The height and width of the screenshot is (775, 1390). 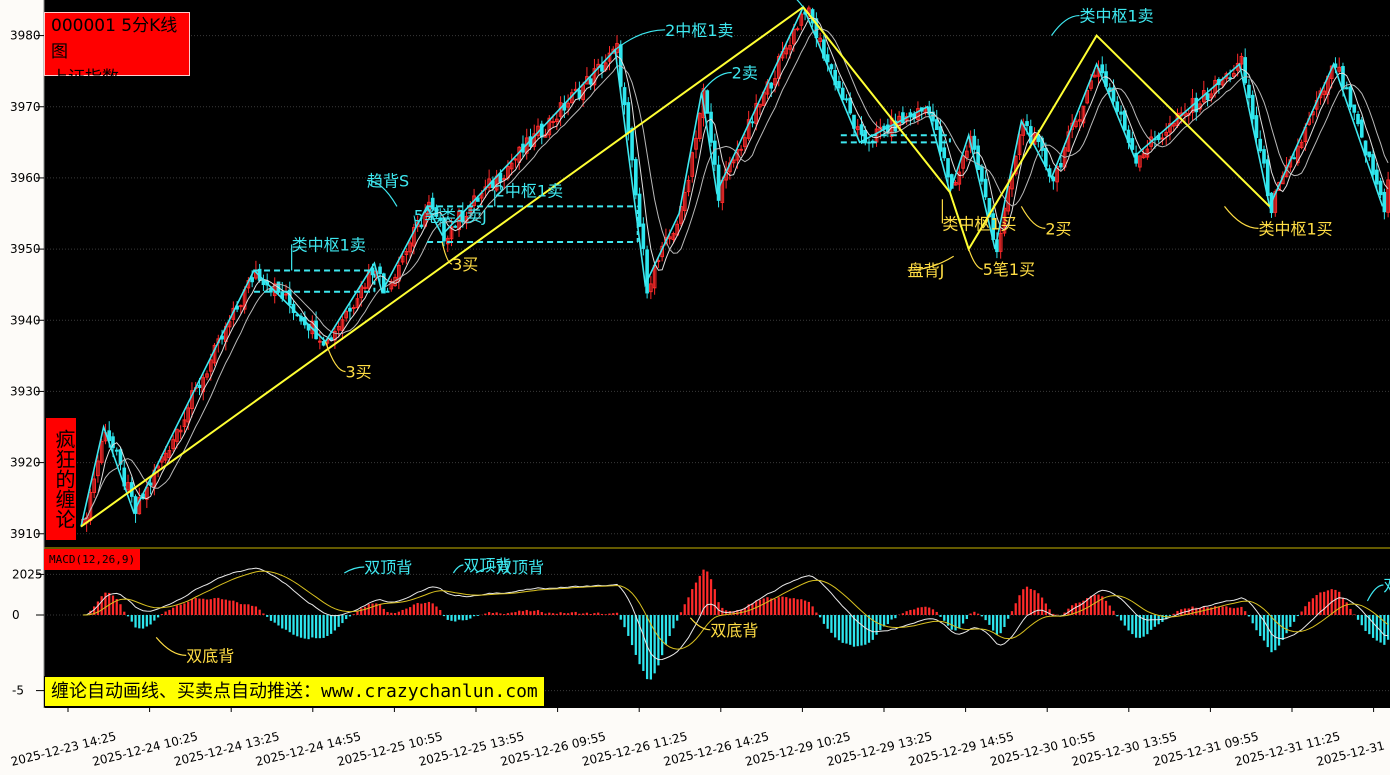 What do you see at coordinates (602, 213) in the screenshot?
I see `pivot-zones` at bounding box center [602, 213].